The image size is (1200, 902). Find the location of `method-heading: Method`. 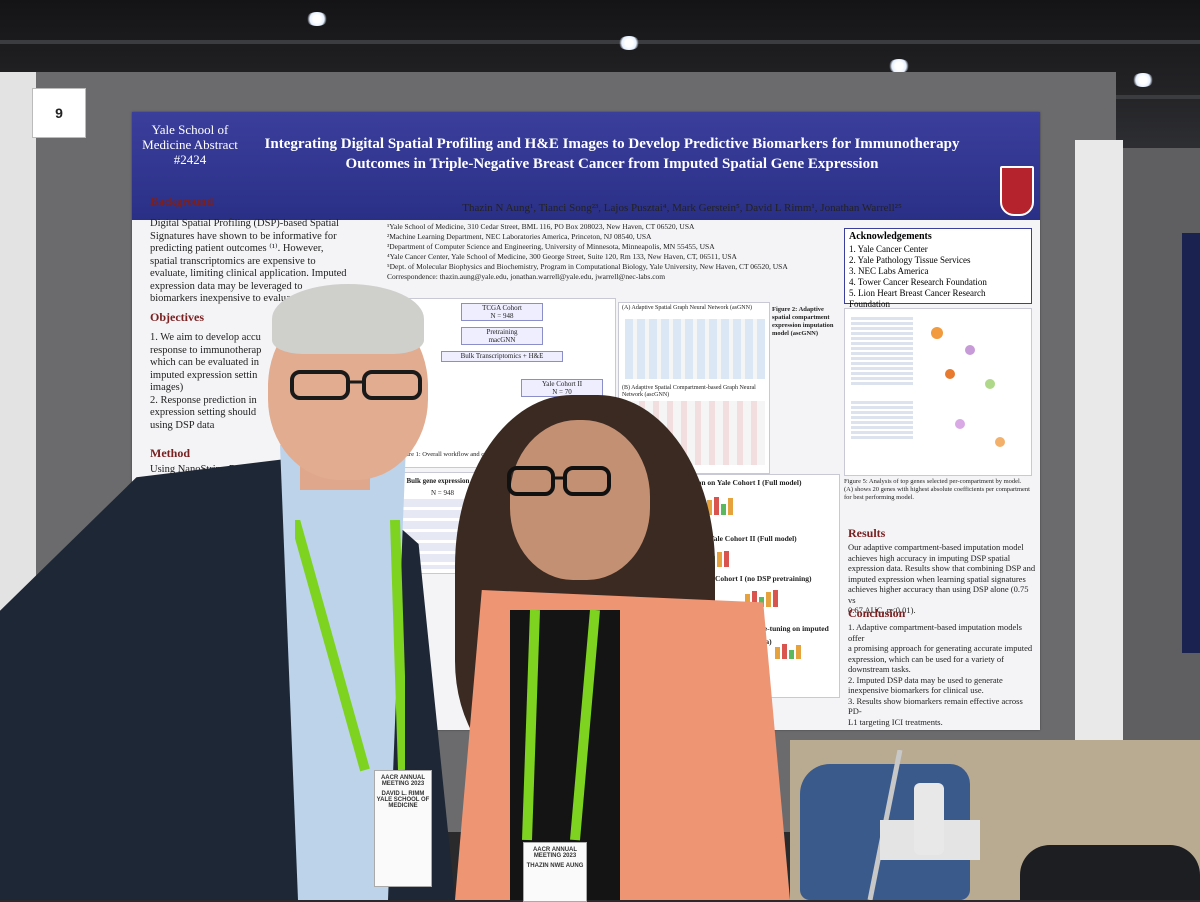

method-heading: Method is located at coordinates (170, 453).